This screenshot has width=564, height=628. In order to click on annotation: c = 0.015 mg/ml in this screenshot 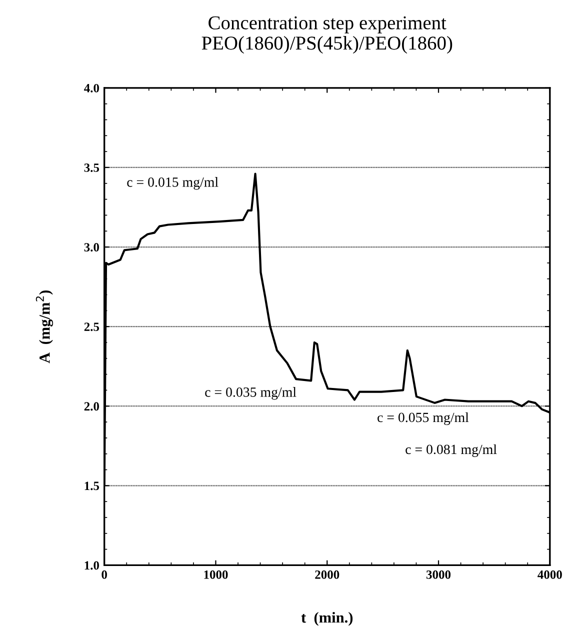, I will do `click(172, 183)`.